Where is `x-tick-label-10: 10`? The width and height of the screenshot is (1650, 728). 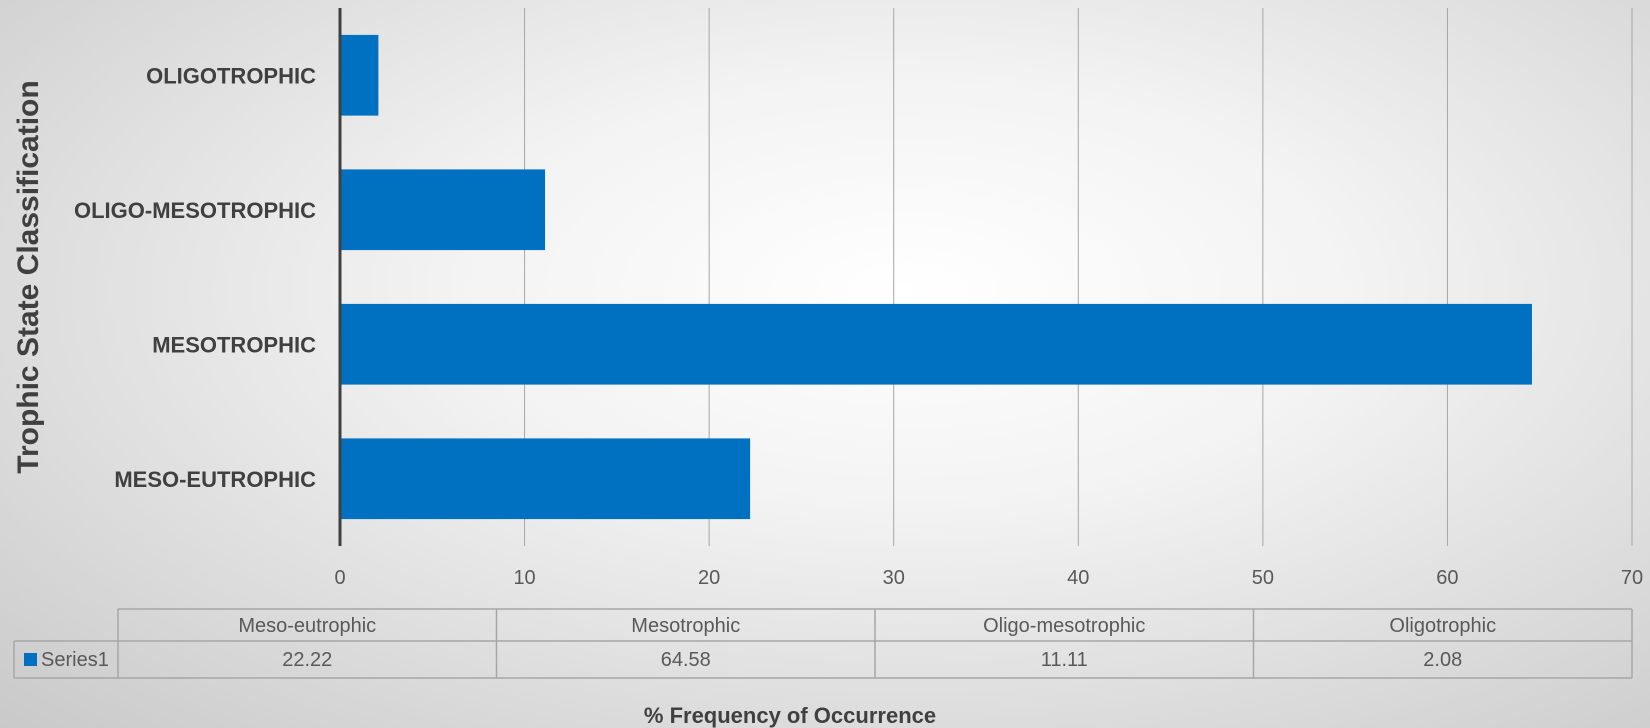 x-tick-label-10: 10 is located at coordinates (524, 578).